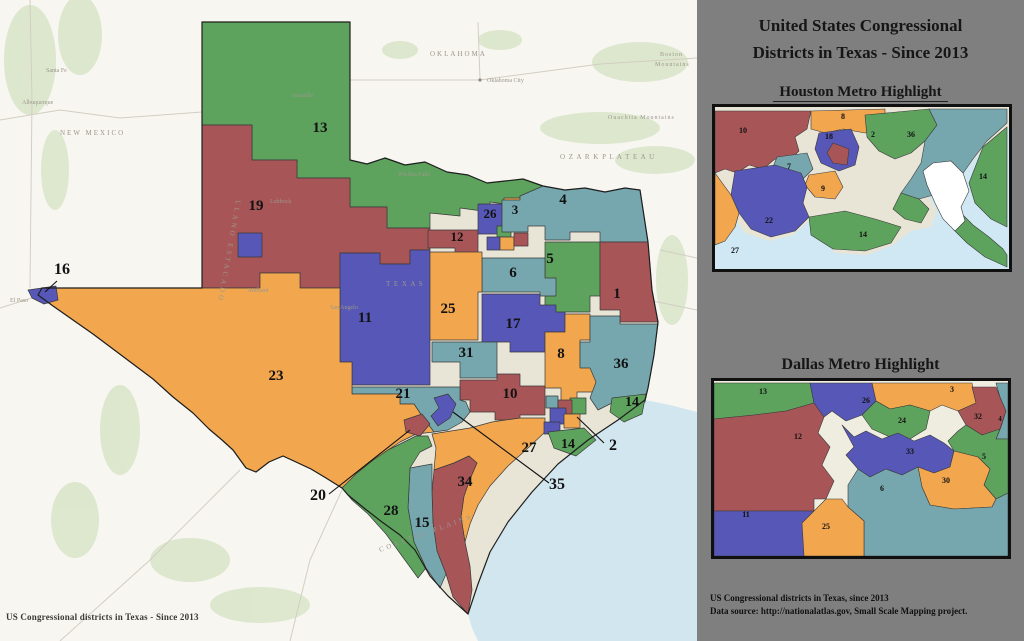 The width and height of the screenshot is (1024, 641). I want to click on place-name-label: Wichita Falls, so click(414, 175).